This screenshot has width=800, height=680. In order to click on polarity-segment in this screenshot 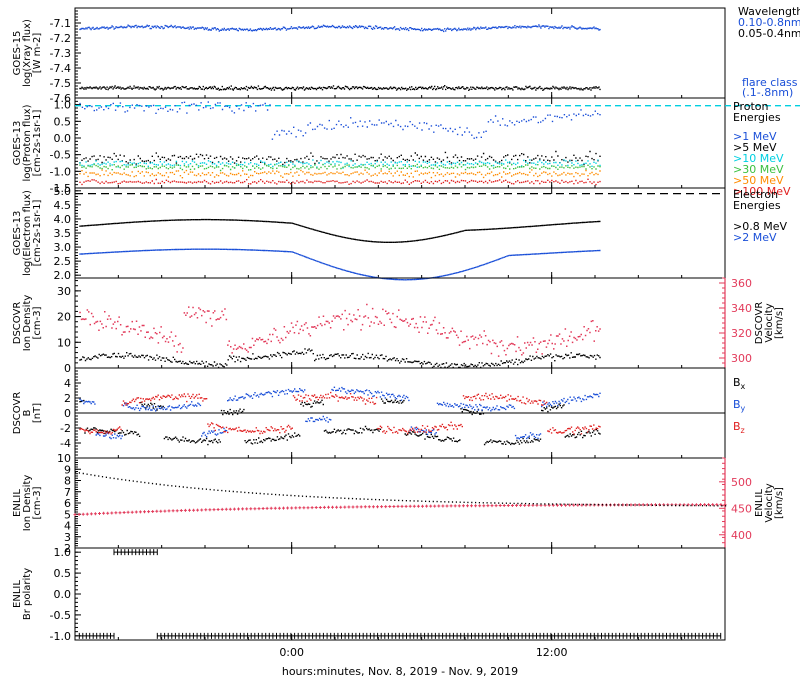, I will do `click(135, 552)`.